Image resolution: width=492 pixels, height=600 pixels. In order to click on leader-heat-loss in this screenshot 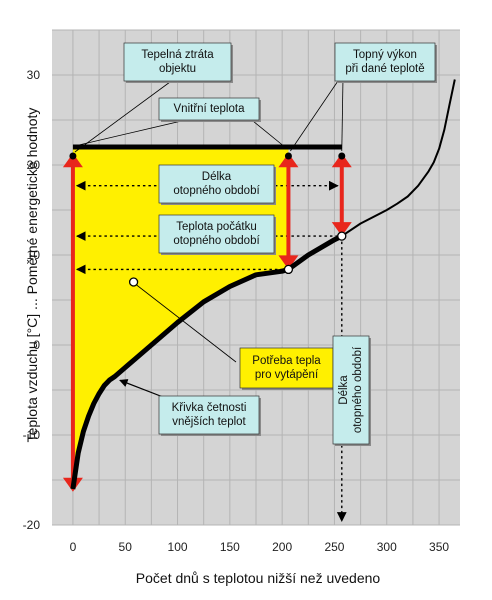, I will do `click(122, 117)`.